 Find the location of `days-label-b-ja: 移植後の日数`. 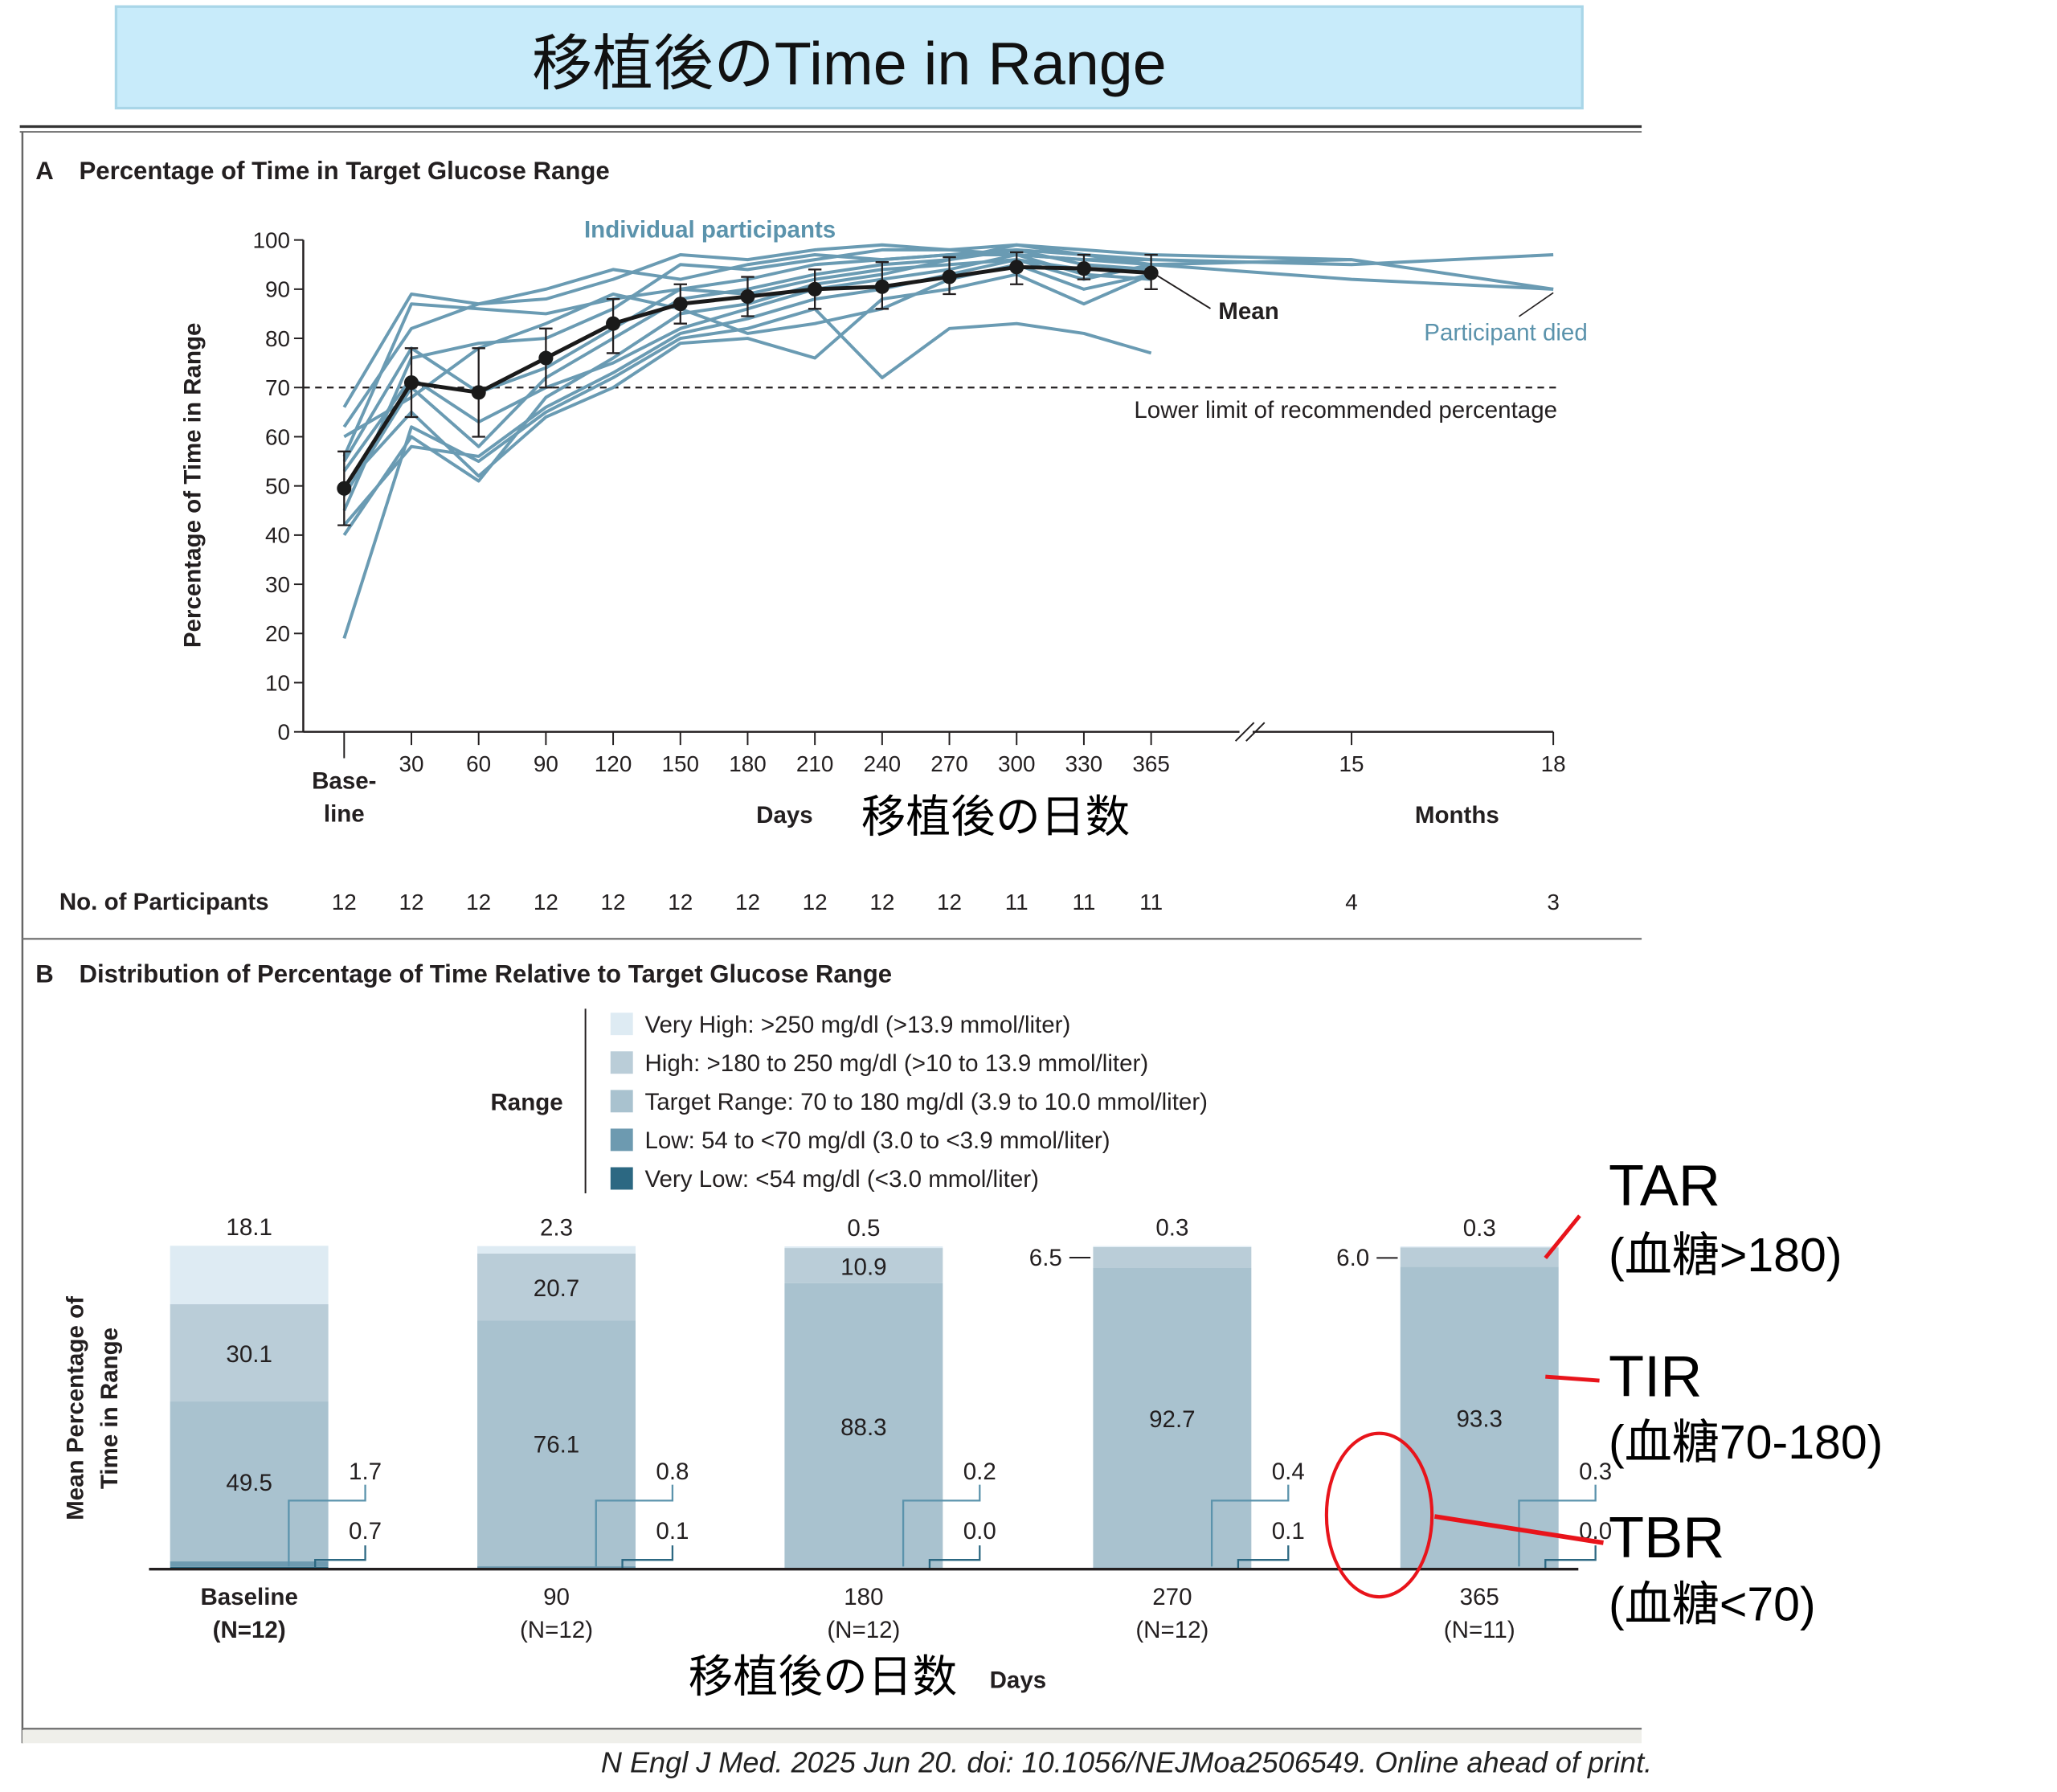

days-label-b-ja: 移植後の日数 is located at coordinates (823, 1676).